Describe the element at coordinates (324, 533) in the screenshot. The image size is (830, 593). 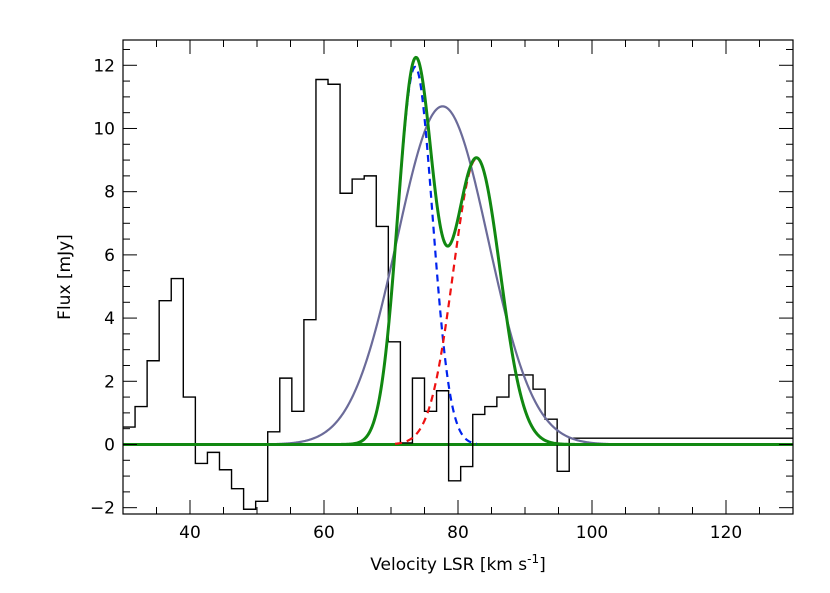
I see `x-tick-label: 60` at that location.